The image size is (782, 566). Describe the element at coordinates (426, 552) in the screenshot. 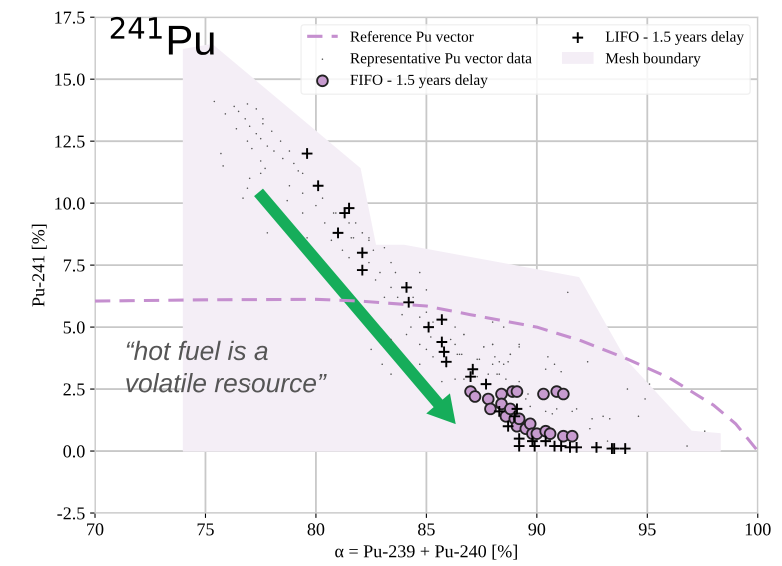

I see `x-axis-title: α = Pu-239 + Pu-240 [%]` at that location.